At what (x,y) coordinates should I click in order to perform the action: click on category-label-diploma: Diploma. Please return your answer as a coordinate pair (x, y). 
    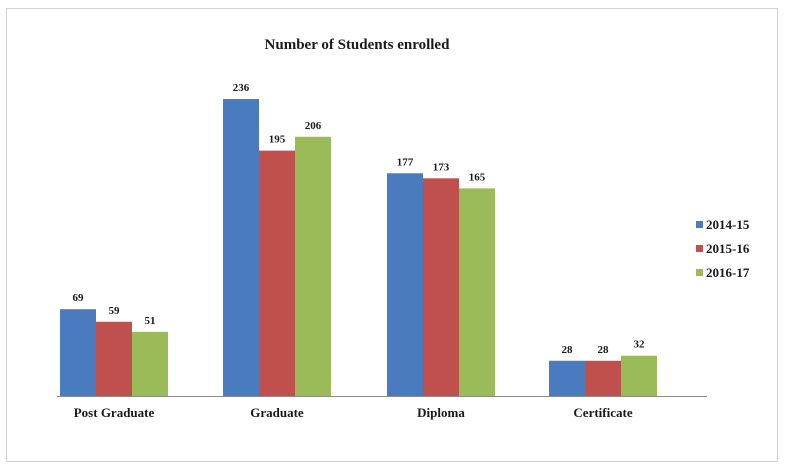
    Looking at the image, I should click on (441, 412).